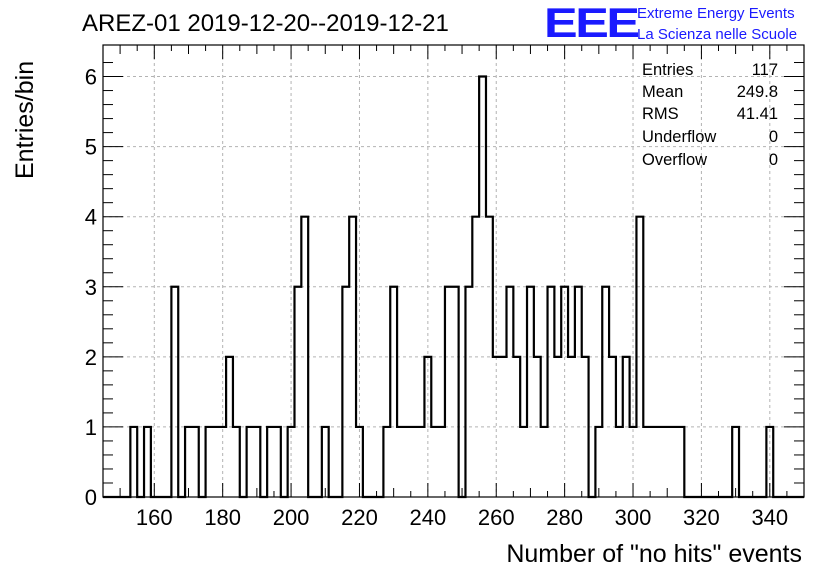 This screenshot has width=836, height=572. I want to click on stats-overflow-label: Overflow, so click(675, 160).